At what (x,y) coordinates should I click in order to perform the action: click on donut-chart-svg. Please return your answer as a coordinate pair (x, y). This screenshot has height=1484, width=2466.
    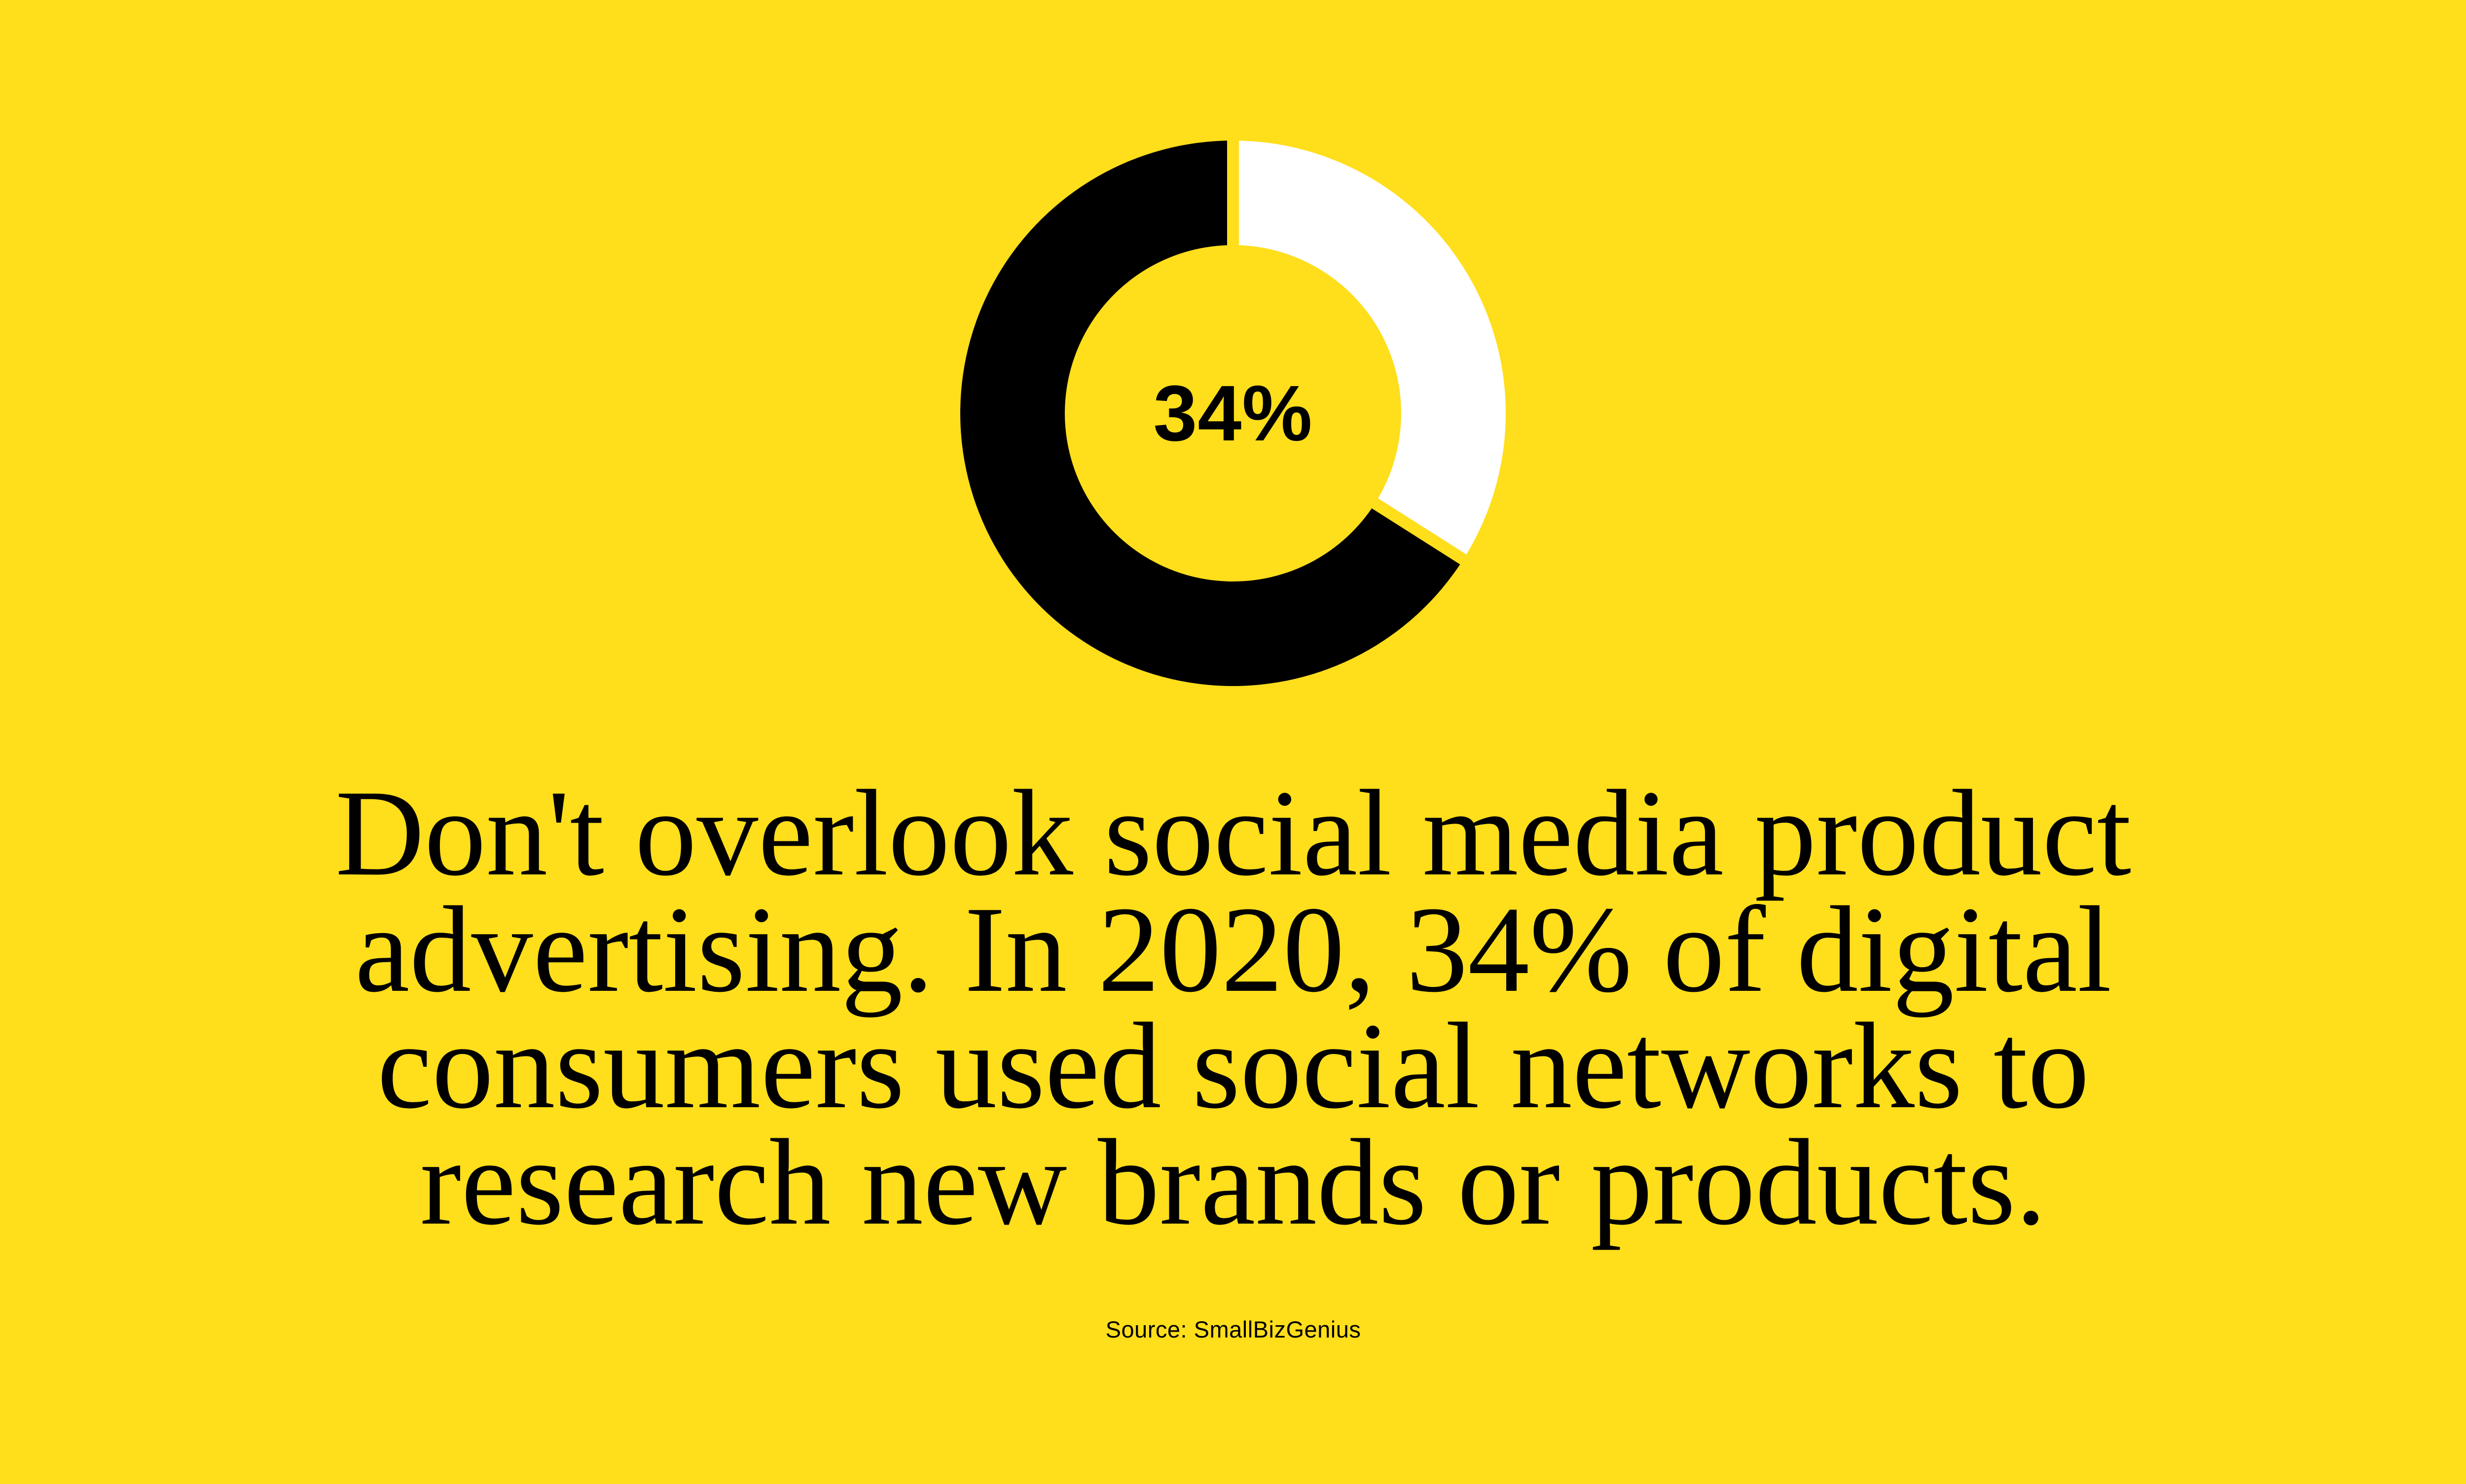
    Looking at the image, I should click on (1233, 411).